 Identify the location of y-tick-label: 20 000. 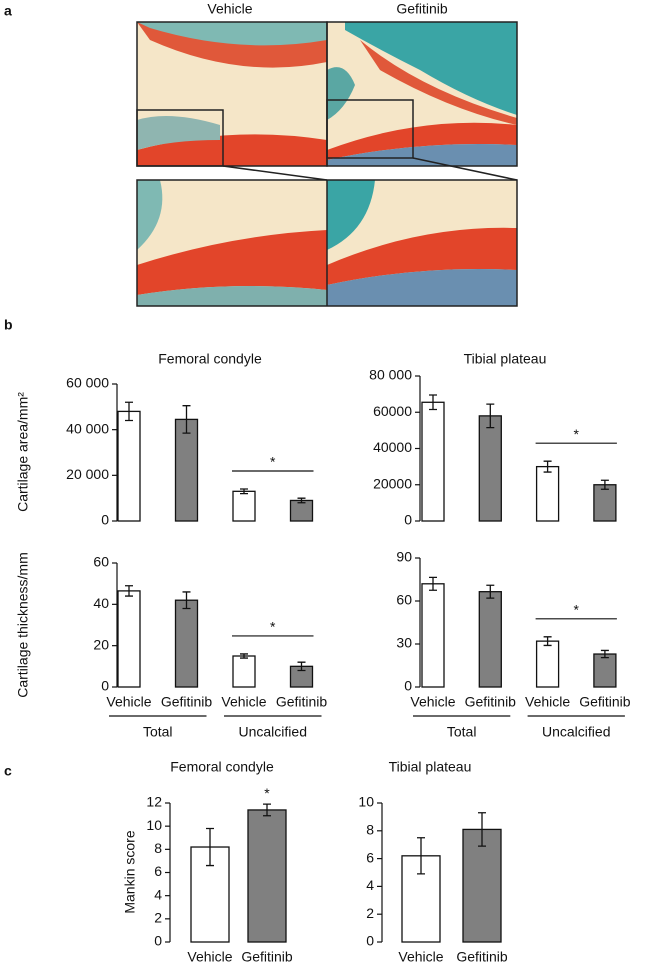
(87, 474).